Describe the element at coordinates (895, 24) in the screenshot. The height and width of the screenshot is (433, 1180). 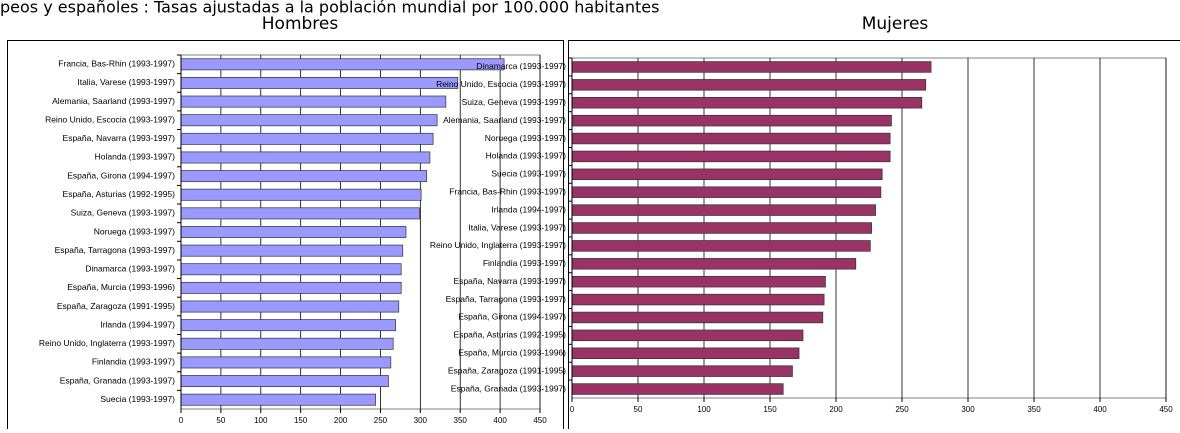
I see `chart-subtitle: Mujeres` at that location.